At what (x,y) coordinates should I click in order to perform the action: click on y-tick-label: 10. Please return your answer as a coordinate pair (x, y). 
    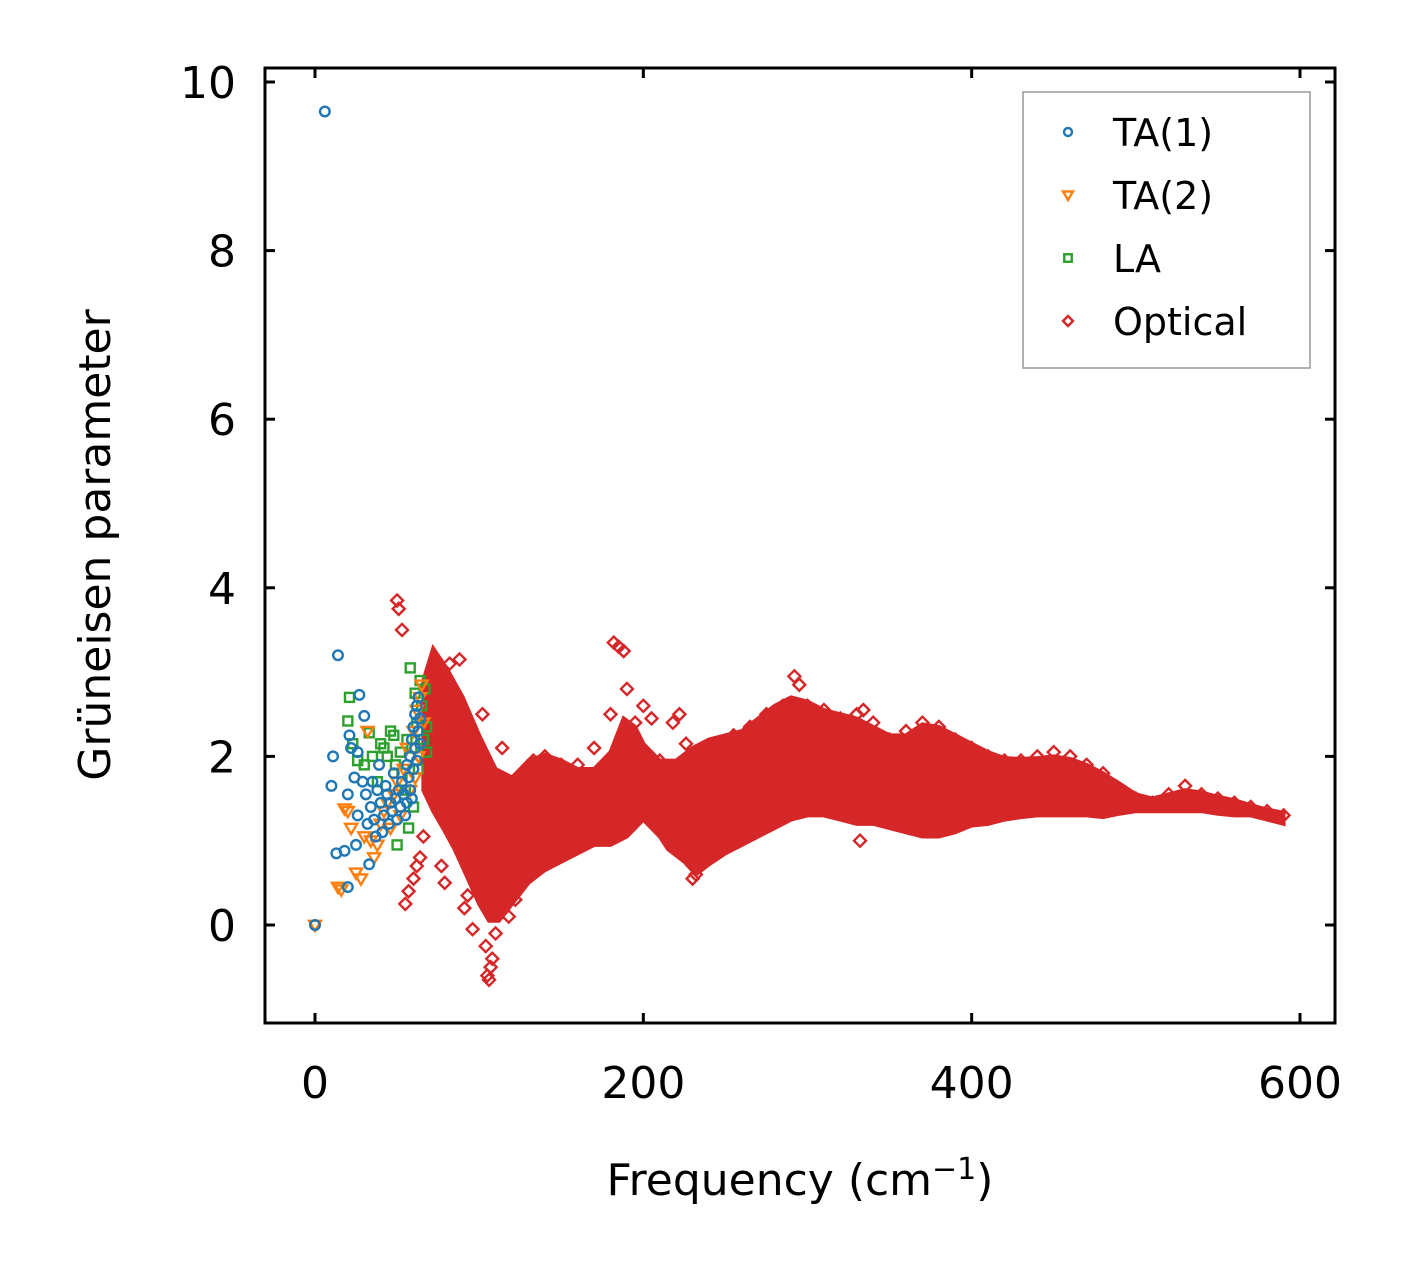
    Looking at the image, I should click on (208, 83).